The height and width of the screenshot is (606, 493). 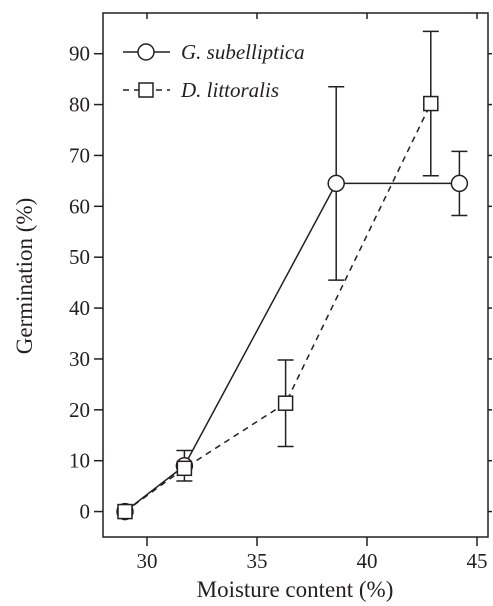 I want to click on legend-square-marker, so click(x=146, y=90).